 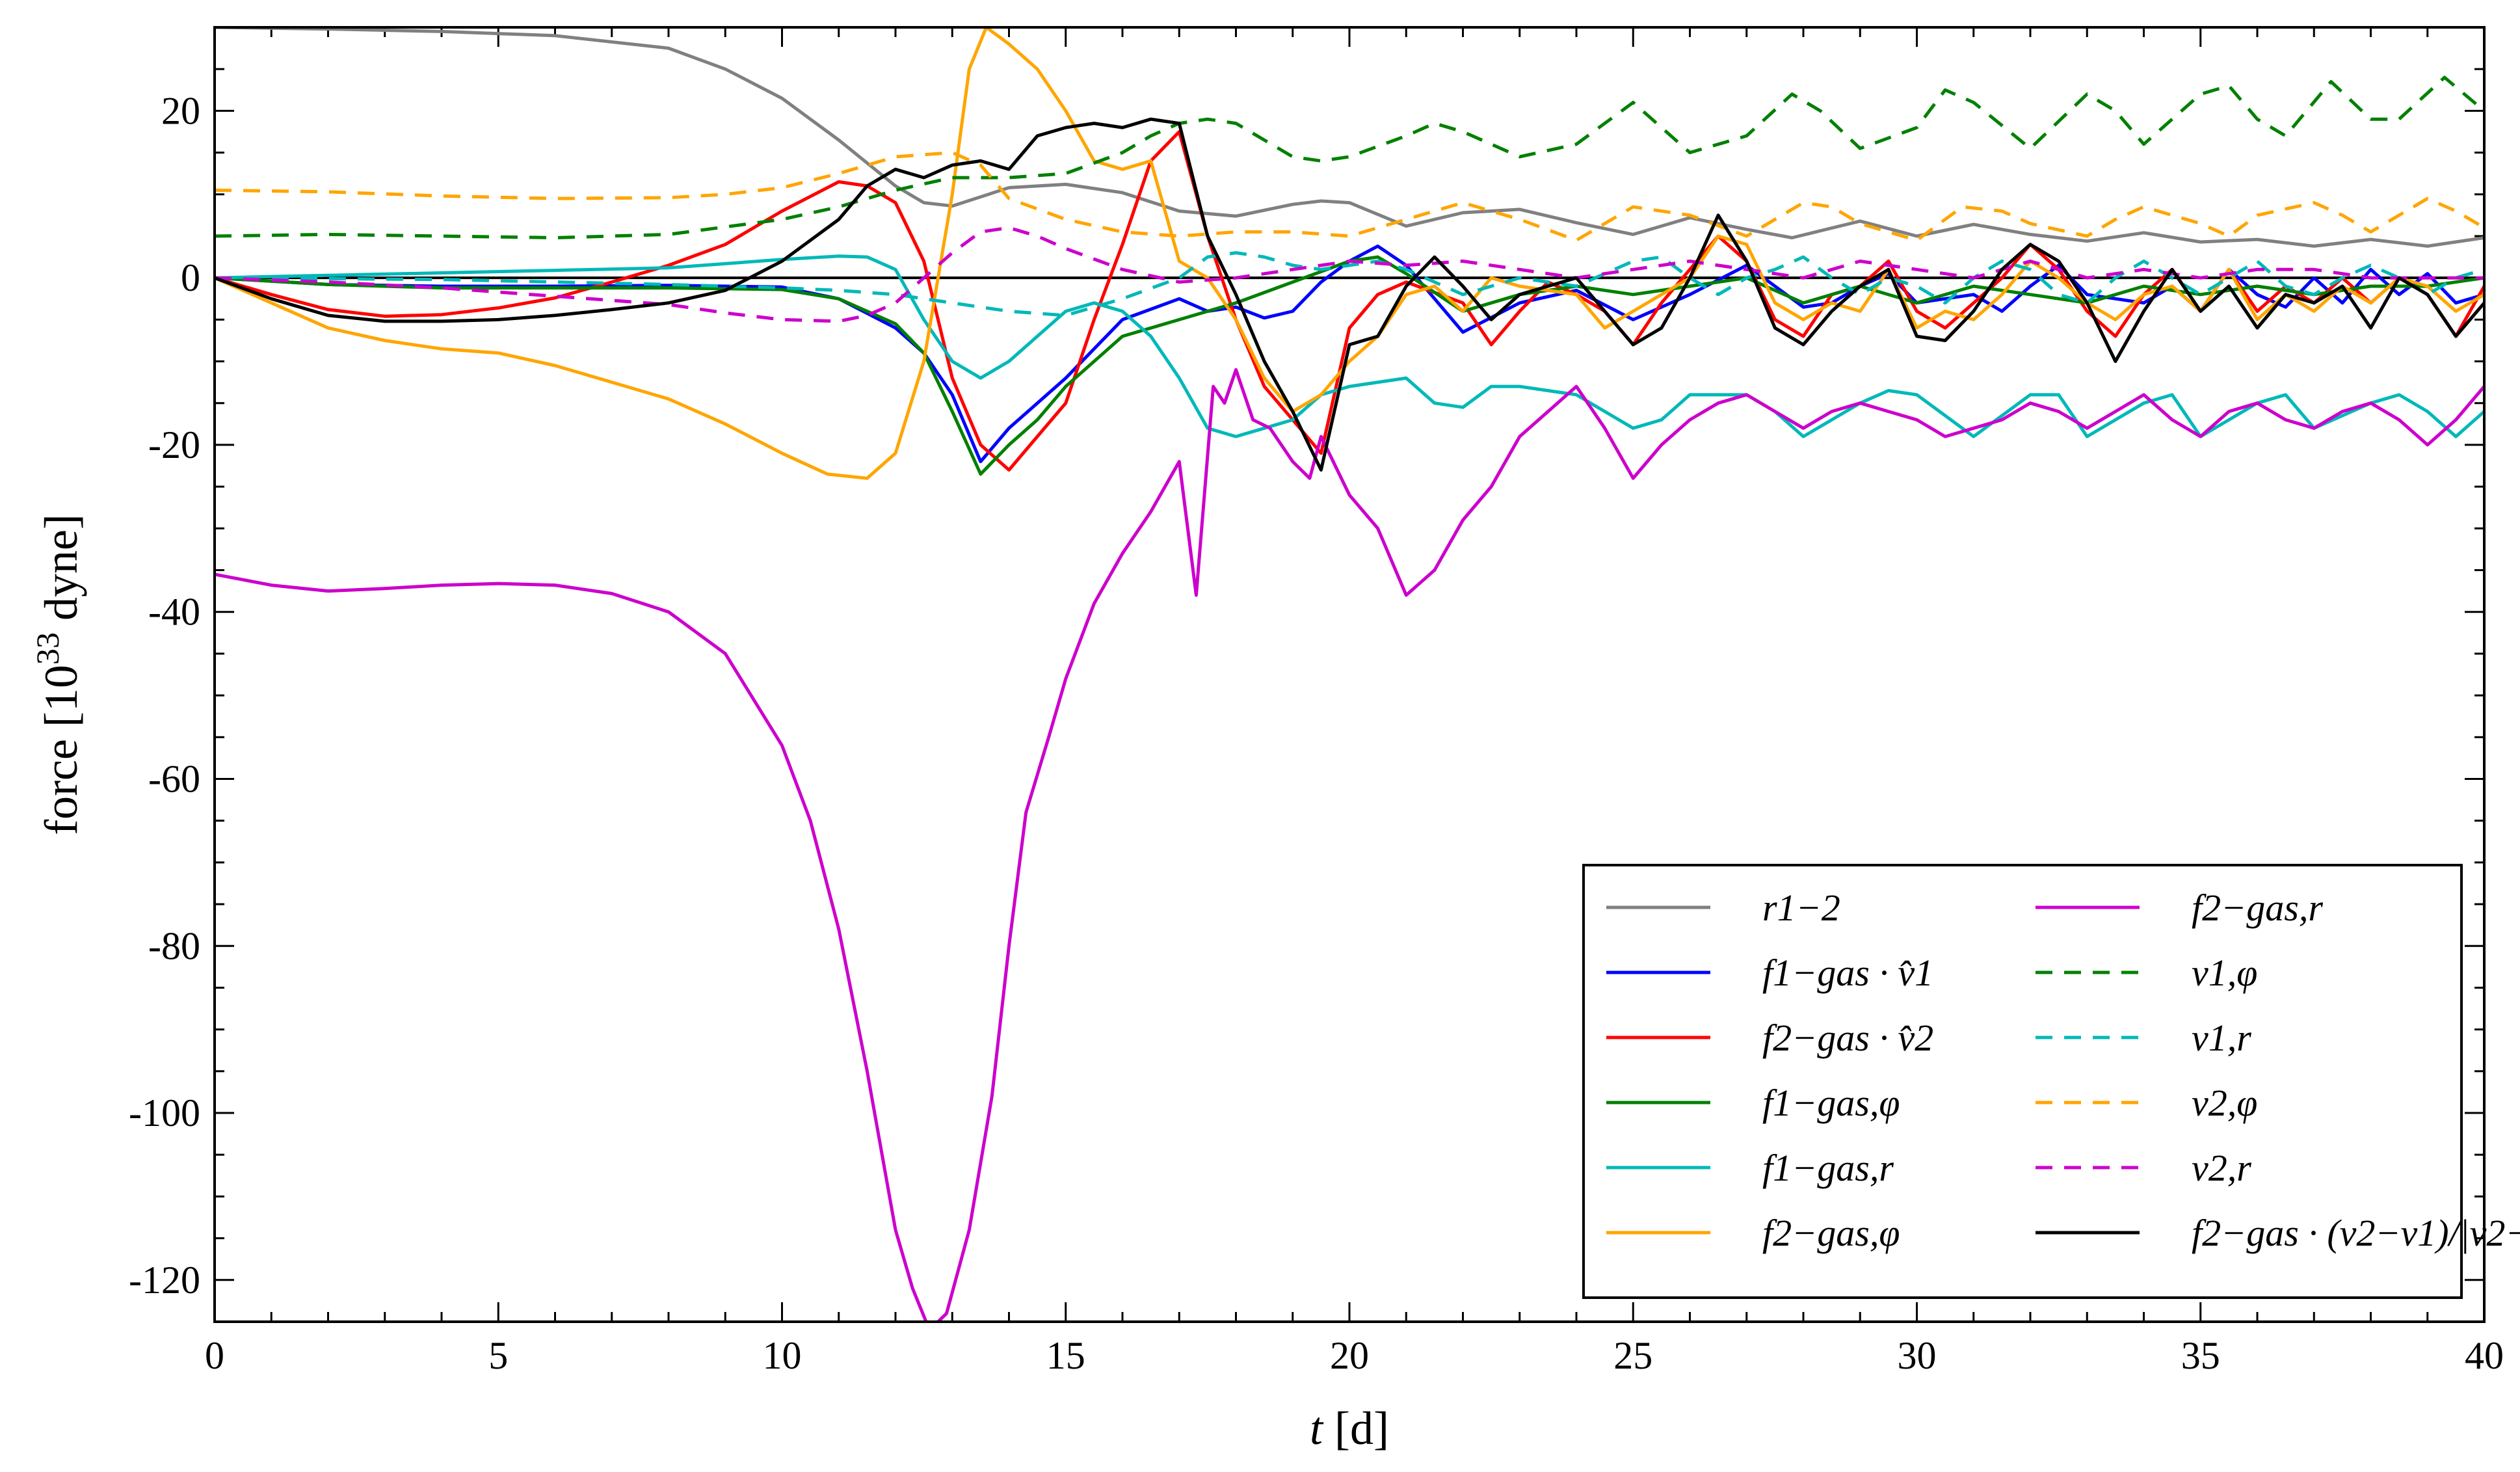 What do you see at coordinates (1847, 1038) in the screenshot?
I see `legend-label: f2−gas · v̂2` at bounding box center [1847, 1038].